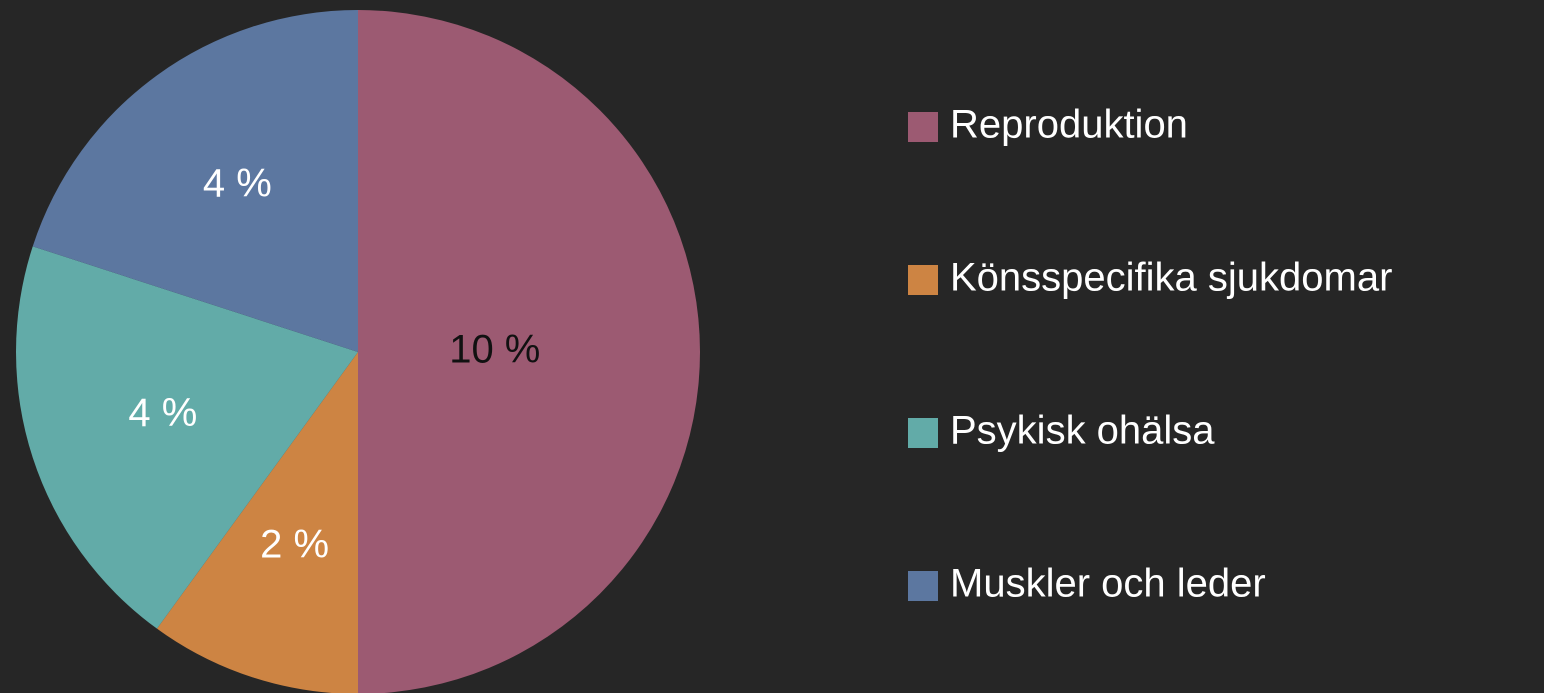 This screenshot has width=1544, height=693. I want to click on legend-label: Muskler och leder, so click(1108, 584).